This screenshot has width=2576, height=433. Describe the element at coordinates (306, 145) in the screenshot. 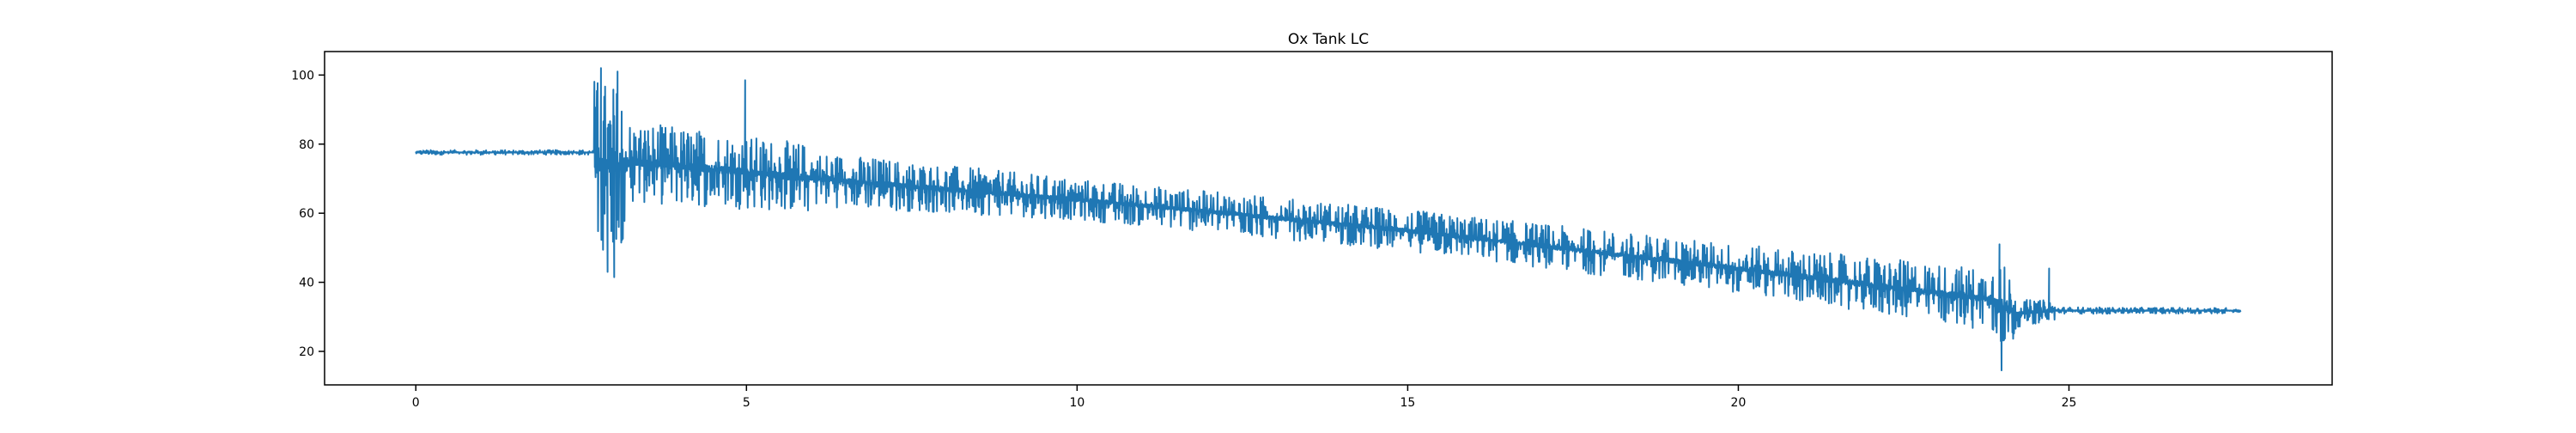

I see `y-tick-label: 80` at that location.